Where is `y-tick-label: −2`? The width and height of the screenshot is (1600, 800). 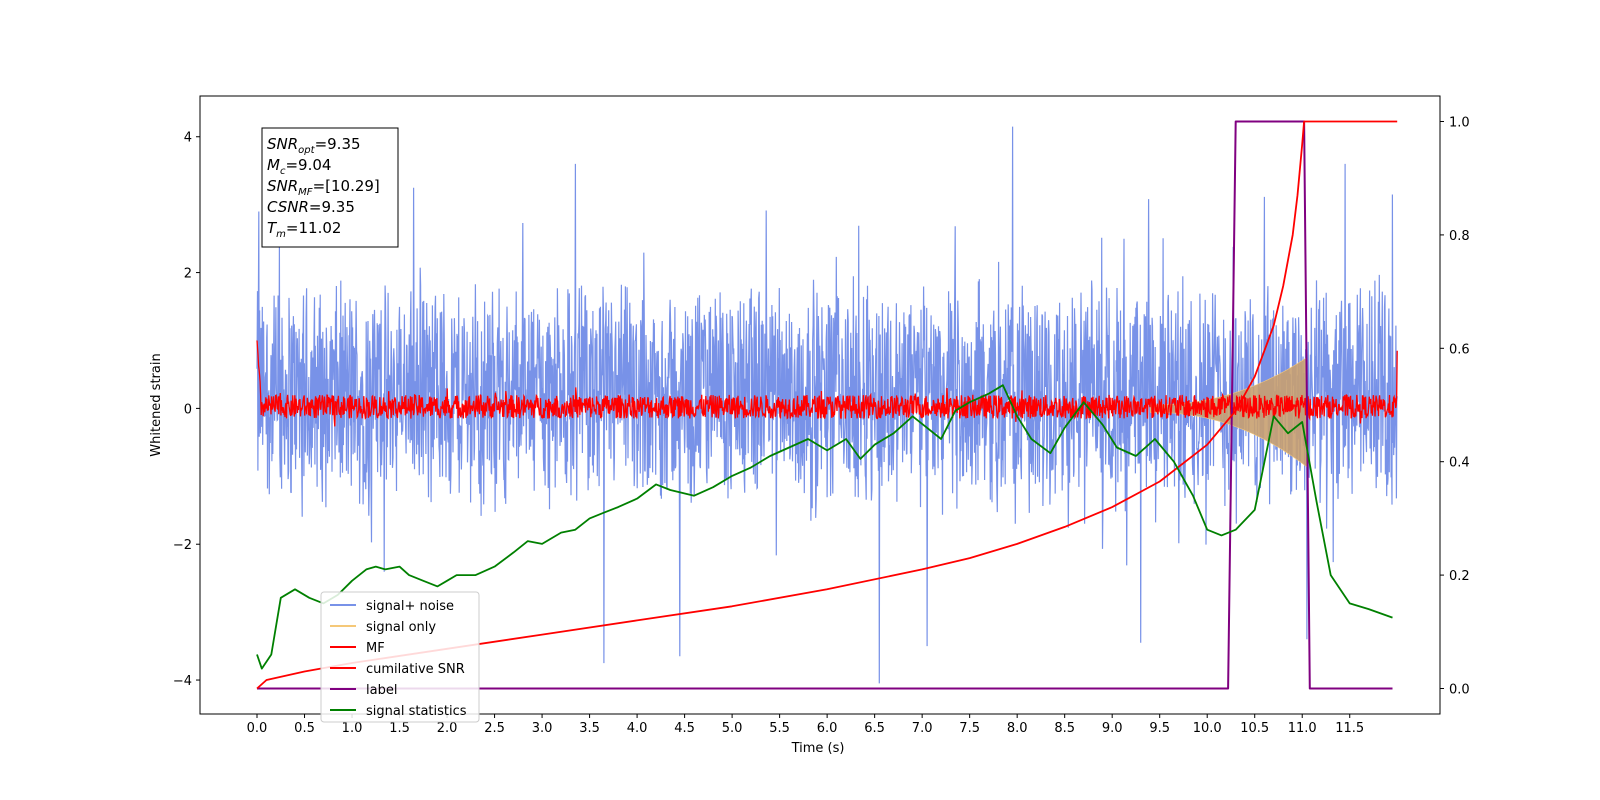 y-tick-label: −2 is located at coordinates (182, 545).